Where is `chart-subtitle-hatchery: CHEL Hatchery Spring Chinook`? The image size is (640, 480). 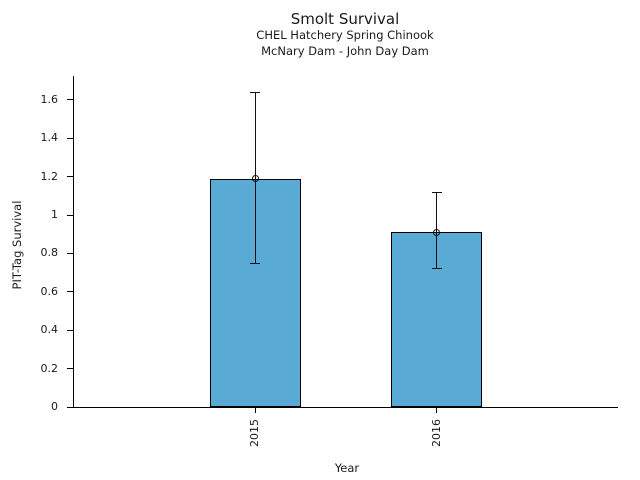
chart-subtitle-hatchery: CHEL Hatchery Spring Chinook is located at coordinates (345, 35).